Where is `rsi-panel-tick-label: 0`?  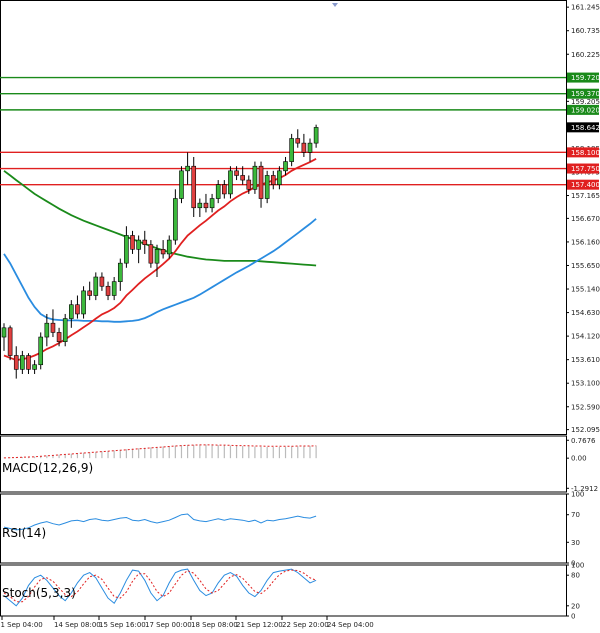
rsi-panel-tick-label: 0 is located at coordinates (573, 564).